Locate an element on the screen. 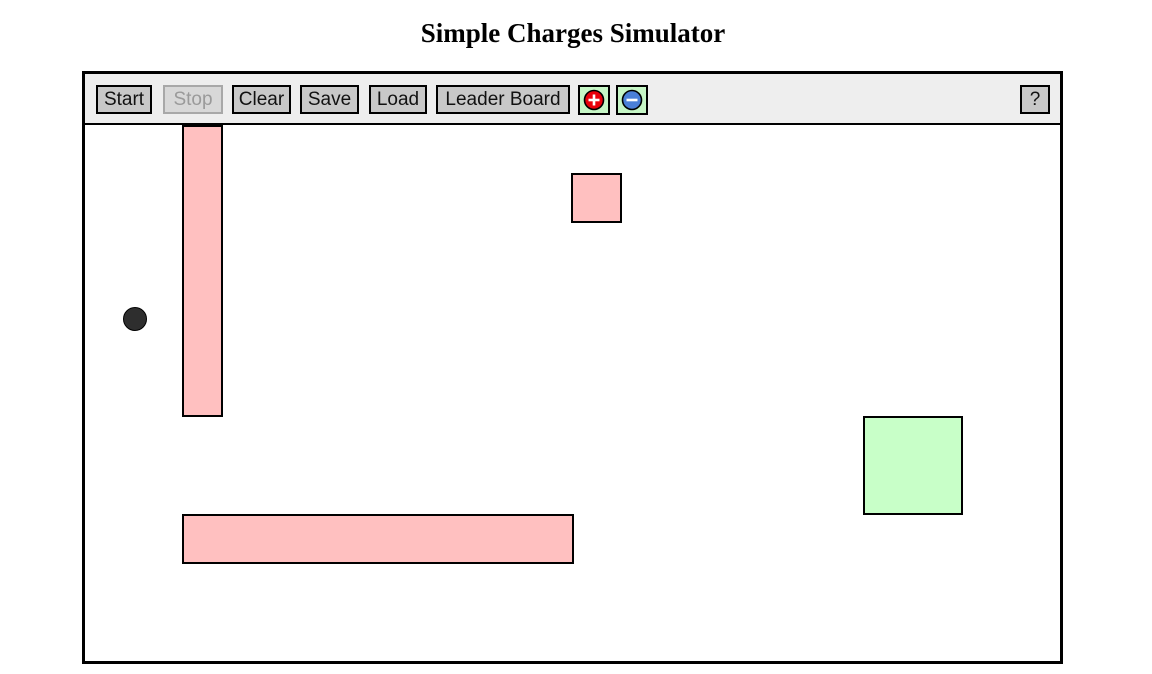 The width and height of the screenshot is (1152, 674). leader-board-button: Leader Board is located at coordinates (503, 99).